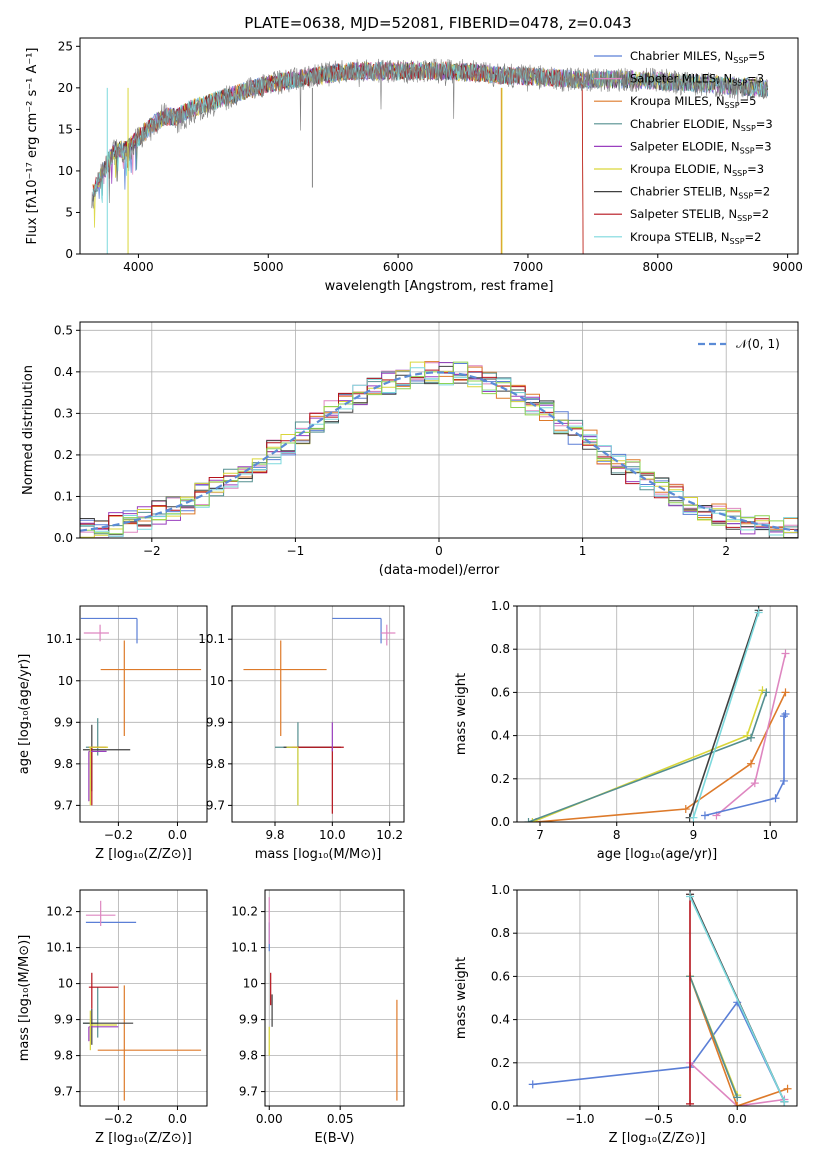 The image size is (819, 1170). I want to click on x-tick-label: 9.8, so click(274, 835).